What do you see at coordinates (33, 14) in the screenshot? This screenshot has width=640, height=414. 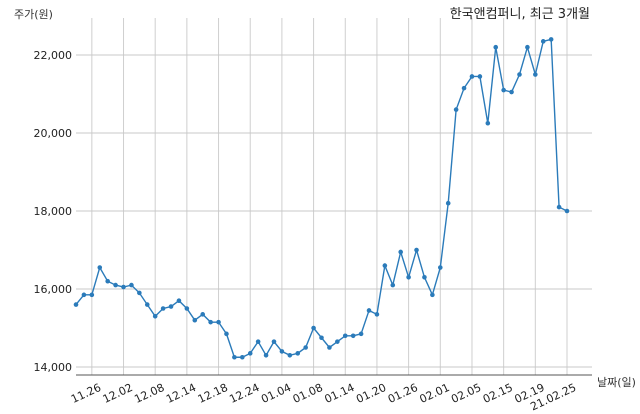 I see `y-axis-title: 주가(원)` at bounding box center [33, 14].